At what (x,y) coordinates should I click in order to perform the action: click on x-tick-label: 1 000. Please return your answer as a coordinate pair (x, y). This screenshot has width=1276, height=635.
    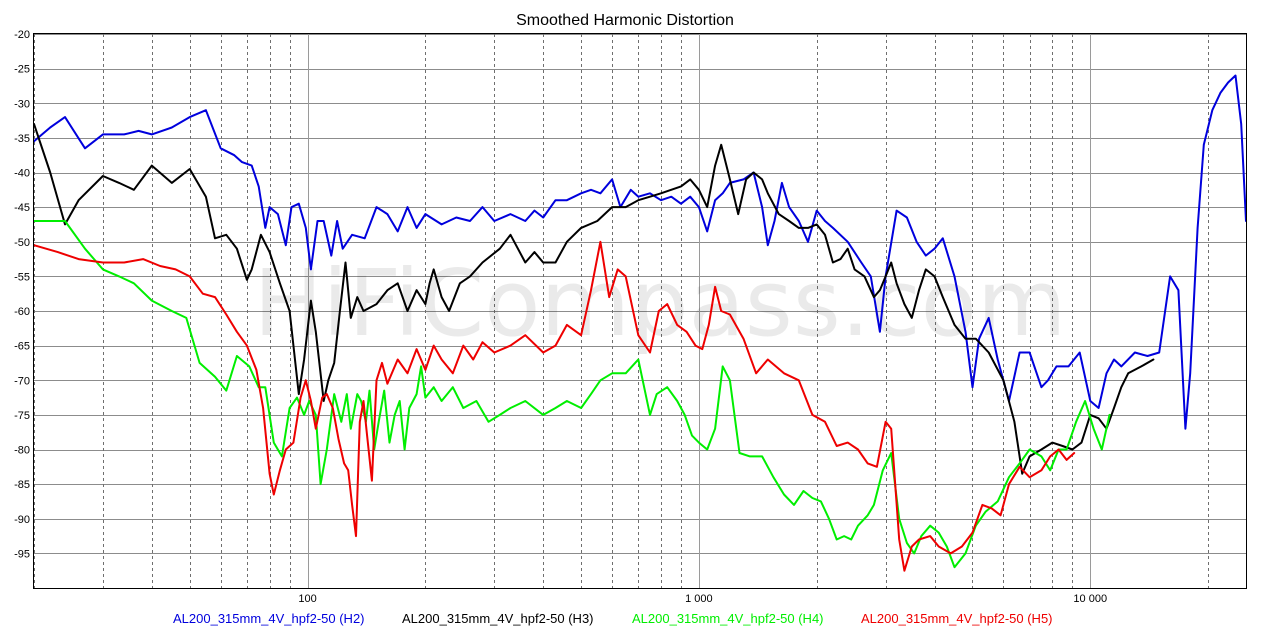
    Looking at the image, I should click on (699, 599).